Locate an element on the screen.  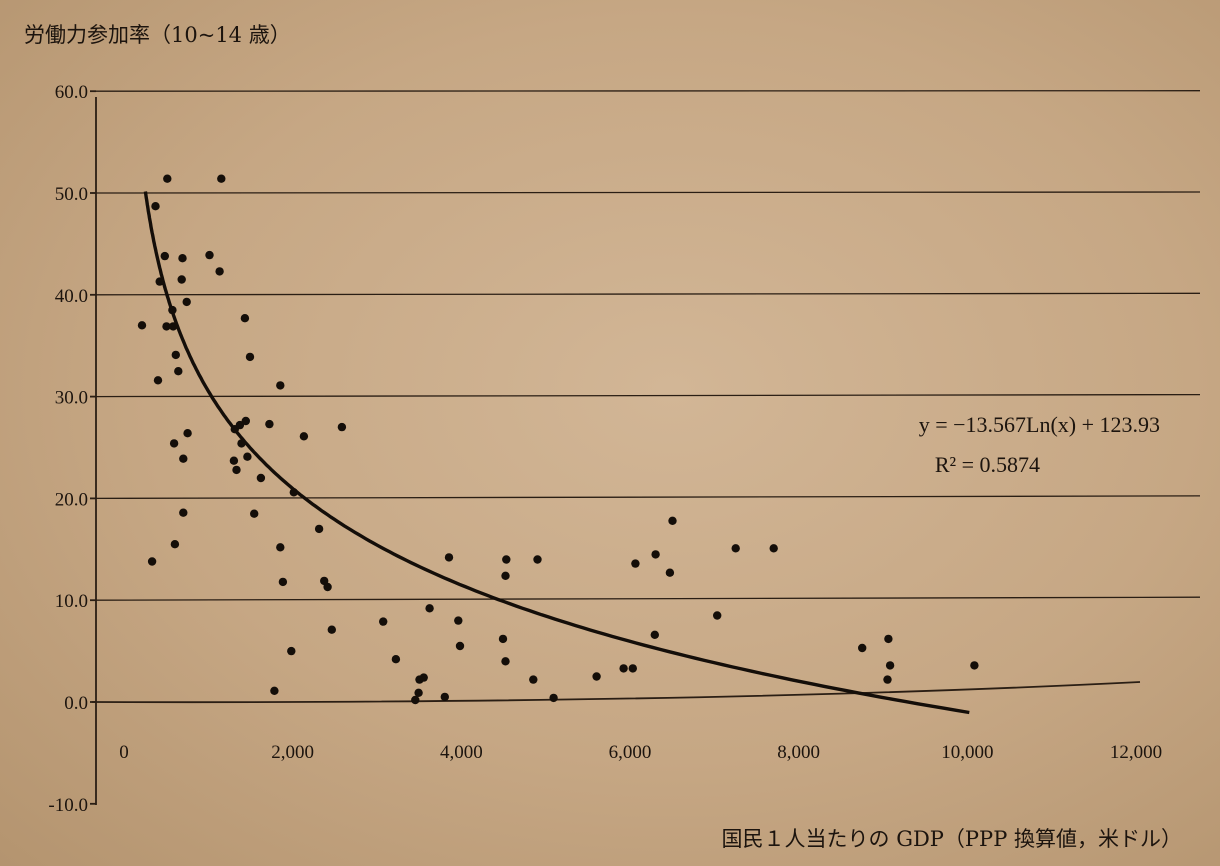
y-tick-label: 20.0 is located at coordinates (71, 499).